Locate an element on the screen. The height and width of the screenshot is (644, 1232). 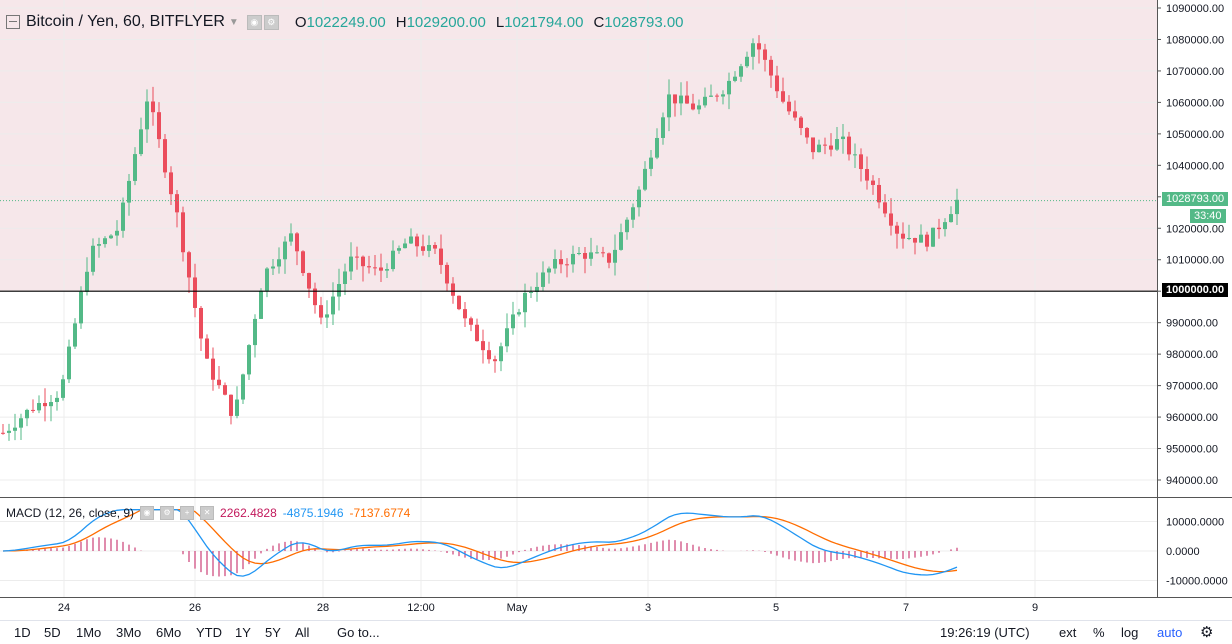
percent-toggle: % is located at coordinates (1099, 632).